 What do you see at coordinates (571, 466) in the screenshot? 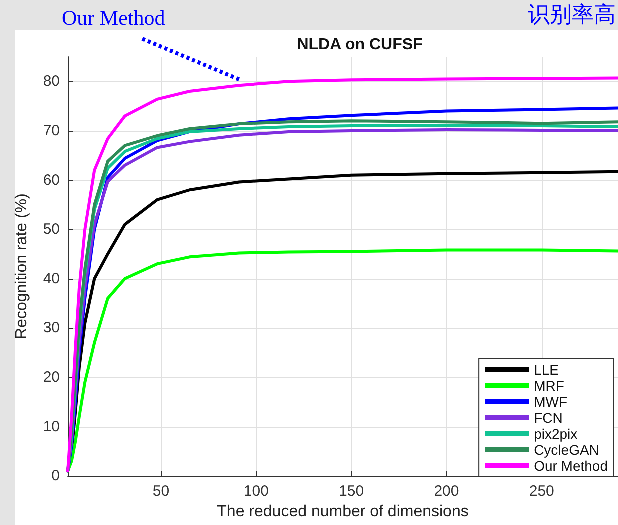
I see `legend-label: Our Method` at bounding box center [571, 466].